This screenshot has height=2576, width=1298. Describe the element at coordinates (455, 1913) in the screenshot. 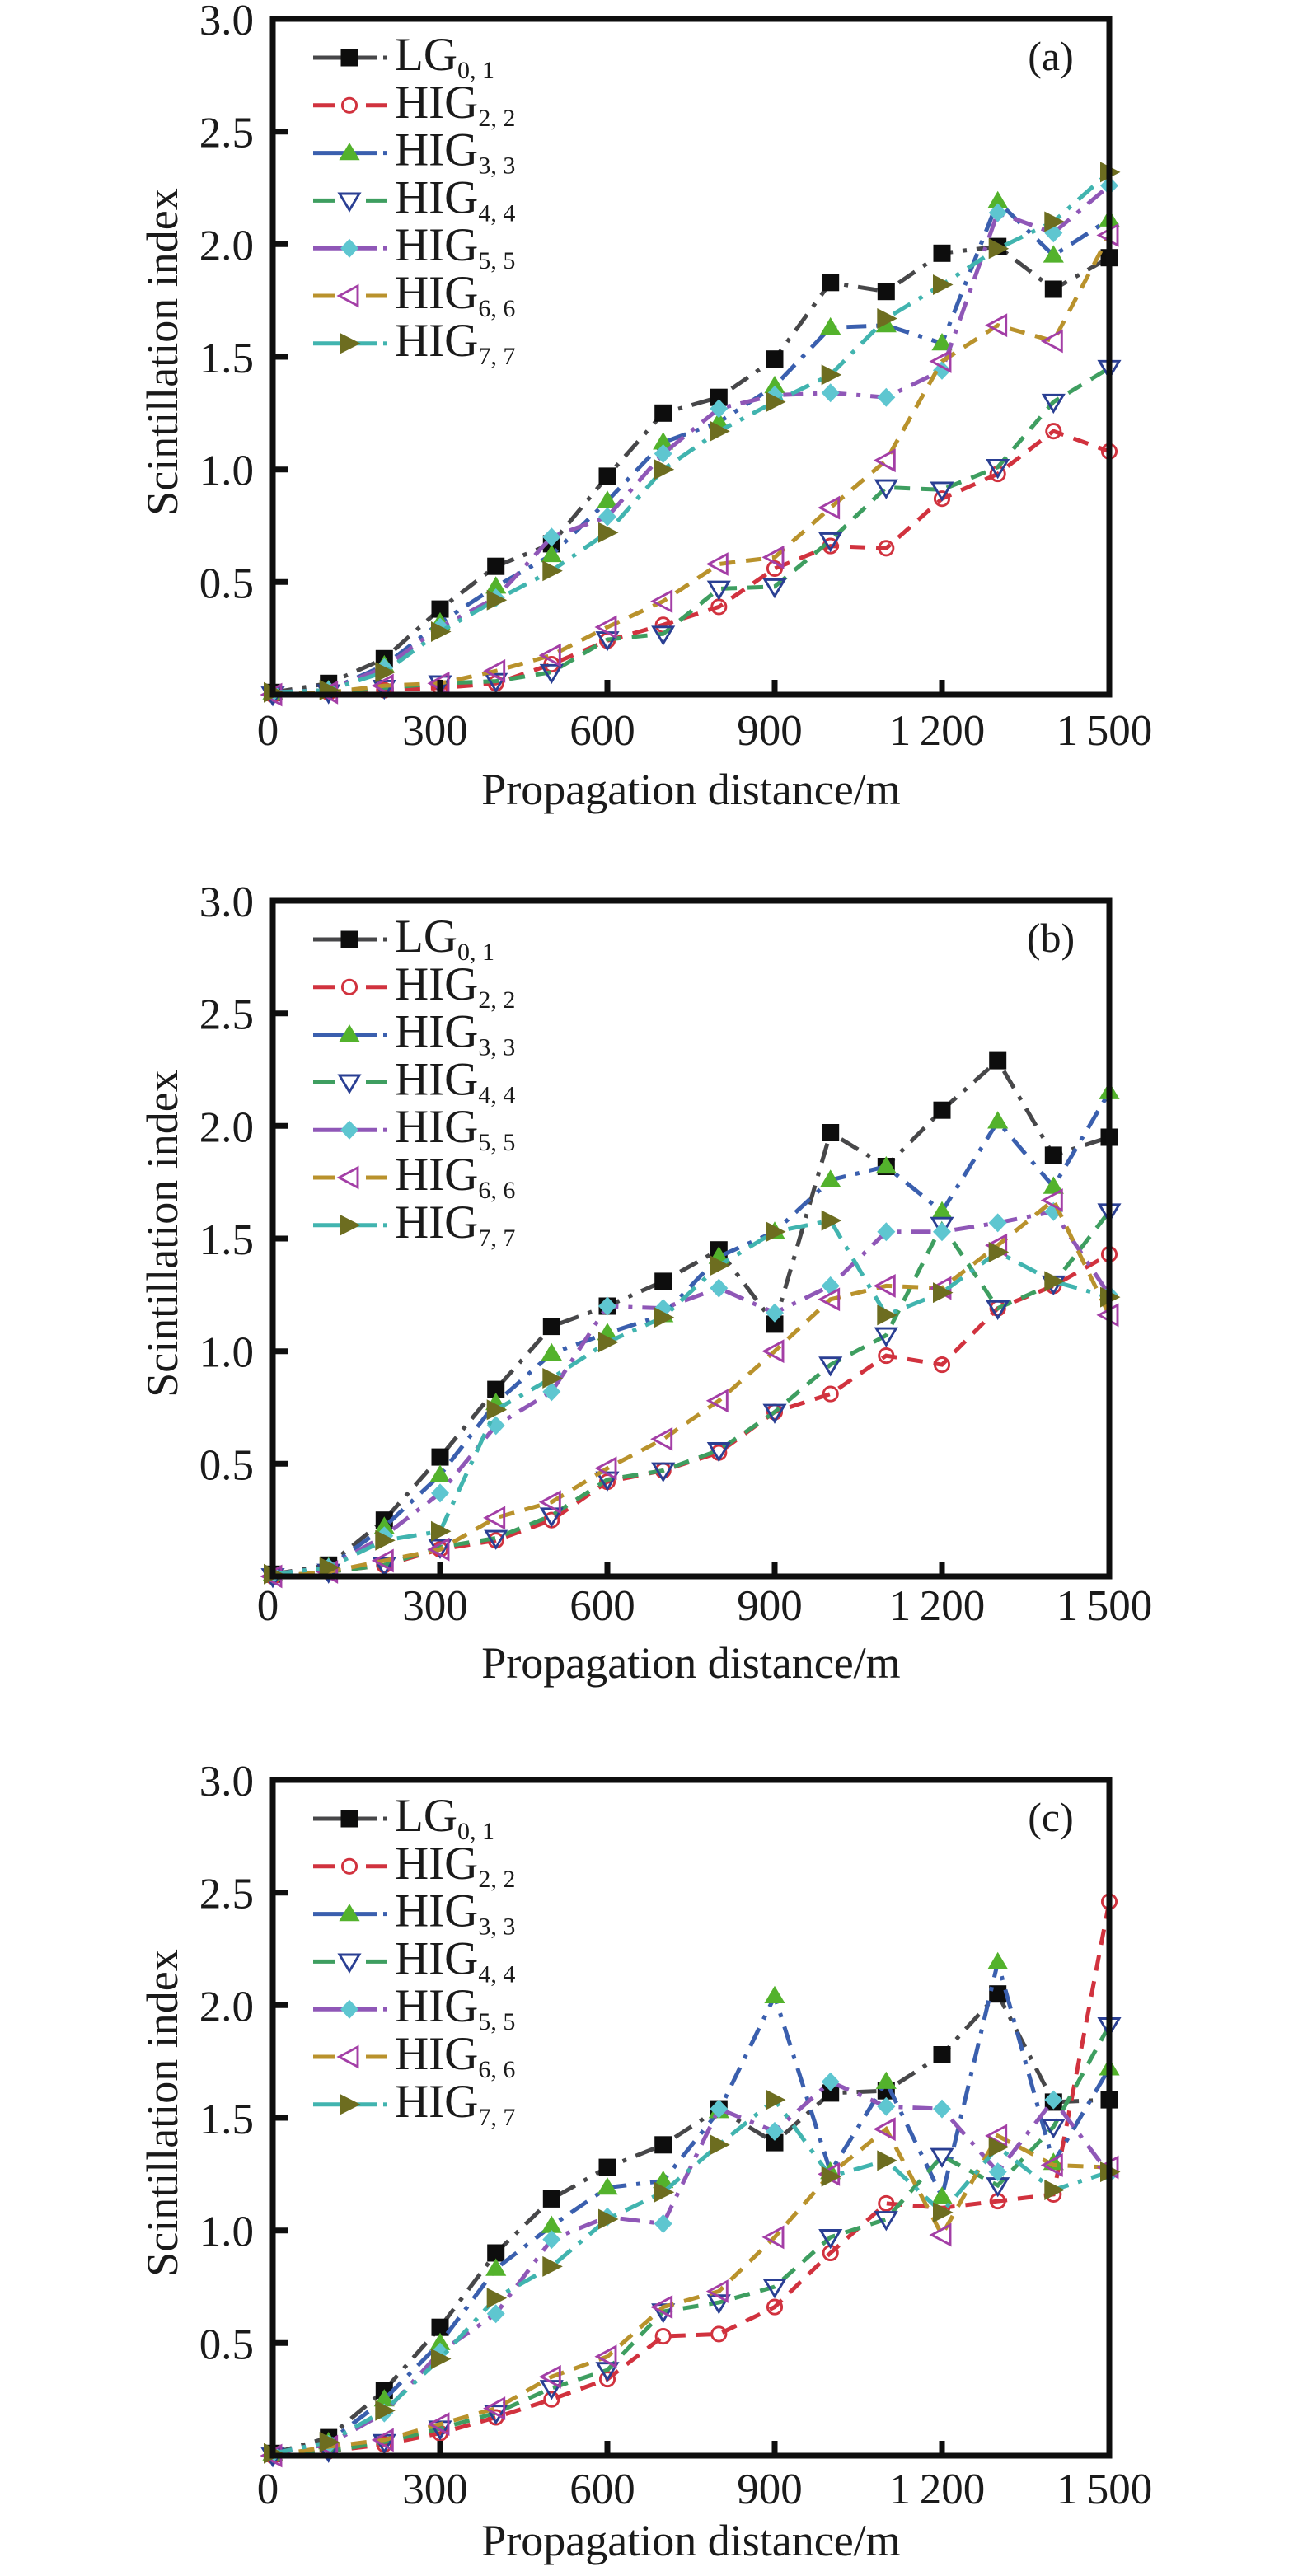

I see `svg-text: HIG3, 3` at that location.